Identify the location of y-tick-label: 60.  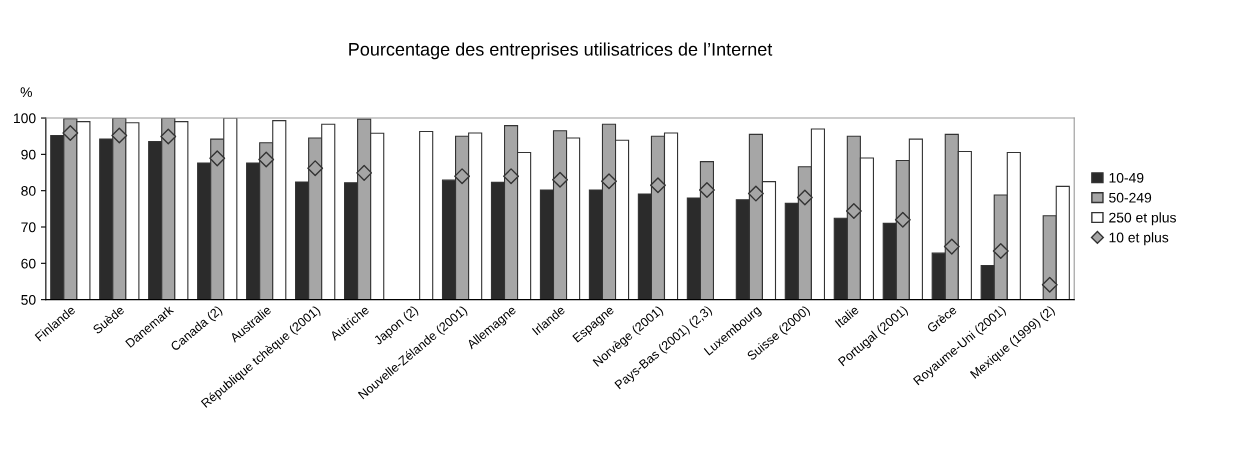
(28, 263).